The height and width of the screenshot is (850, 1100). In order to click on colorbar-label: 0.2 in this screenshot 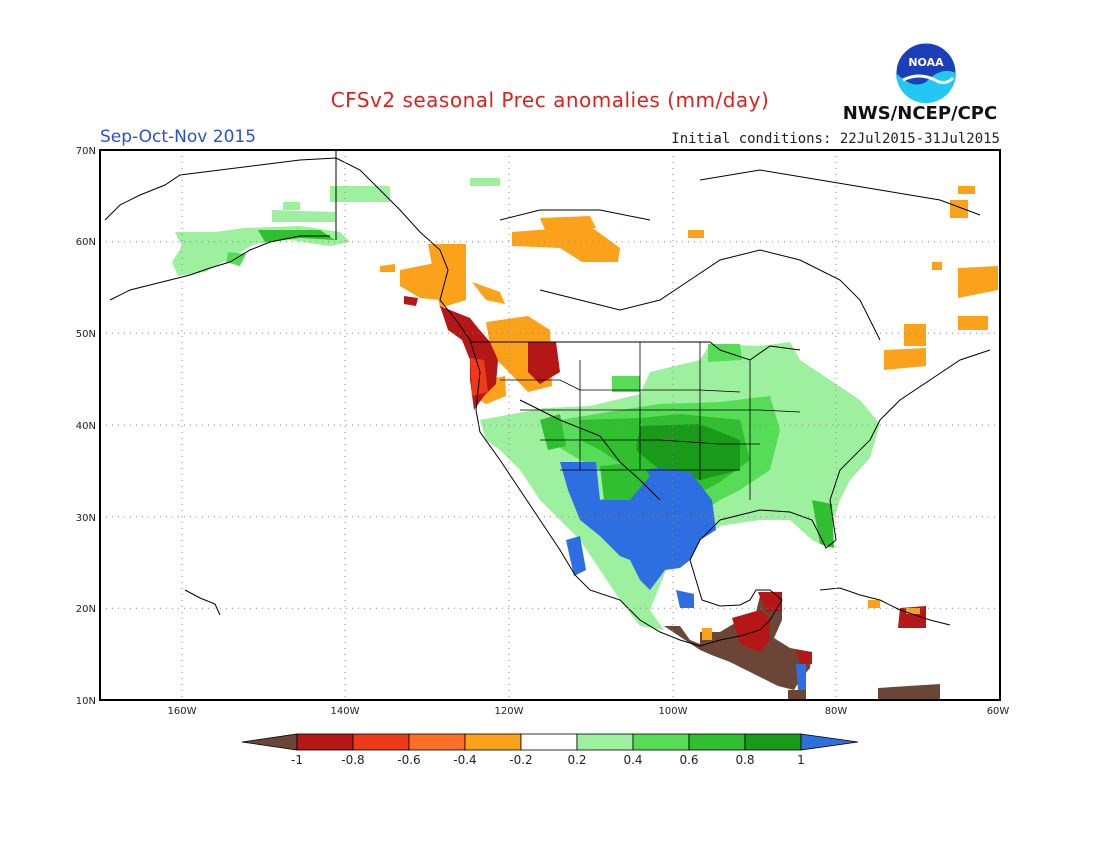, I will do `click(576, 760)`.